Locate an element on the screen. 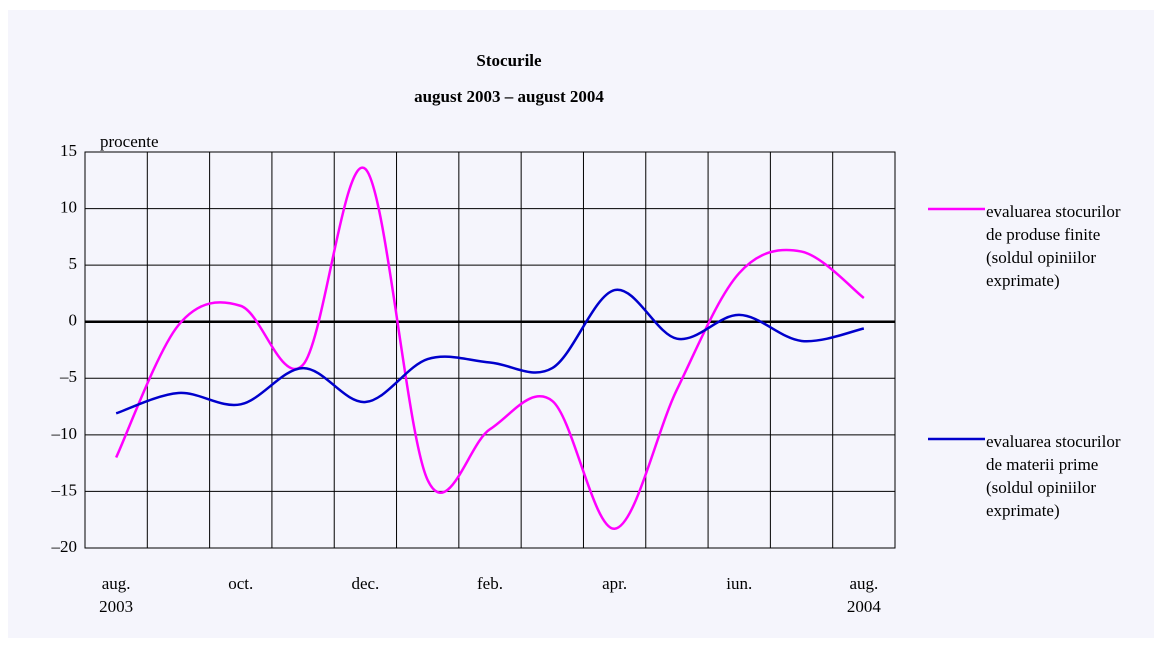  x-tick-label: oct. is located at coordinates (241, 583).